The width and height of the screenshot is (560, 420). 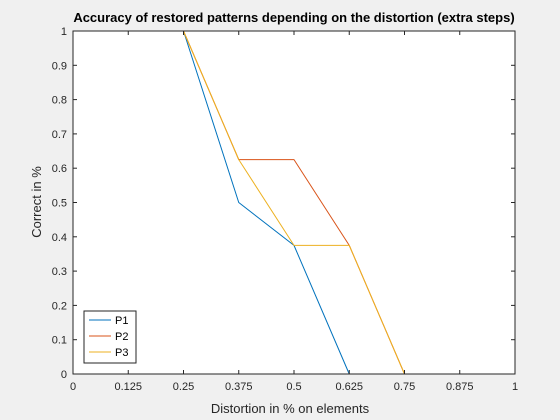 I want to click on x-tick-label: 1, so click(x=515, y=387).